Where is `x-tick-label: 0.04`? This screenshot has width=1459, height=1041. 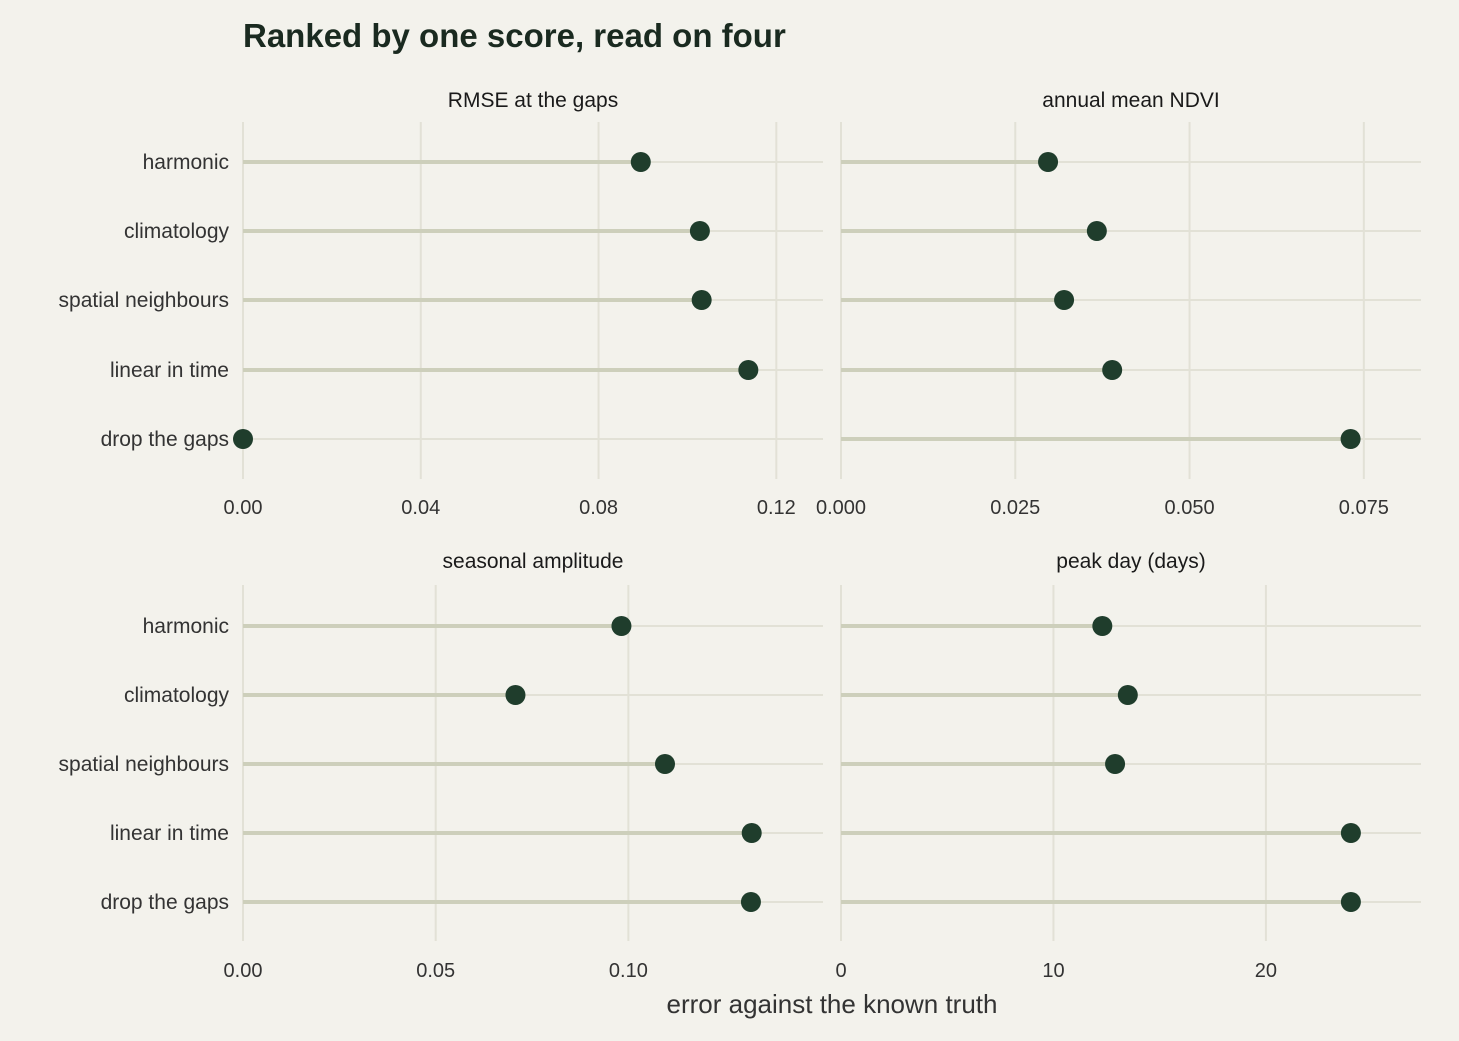
x-tick-label: 0.04 is located at coordinates (420, 508).